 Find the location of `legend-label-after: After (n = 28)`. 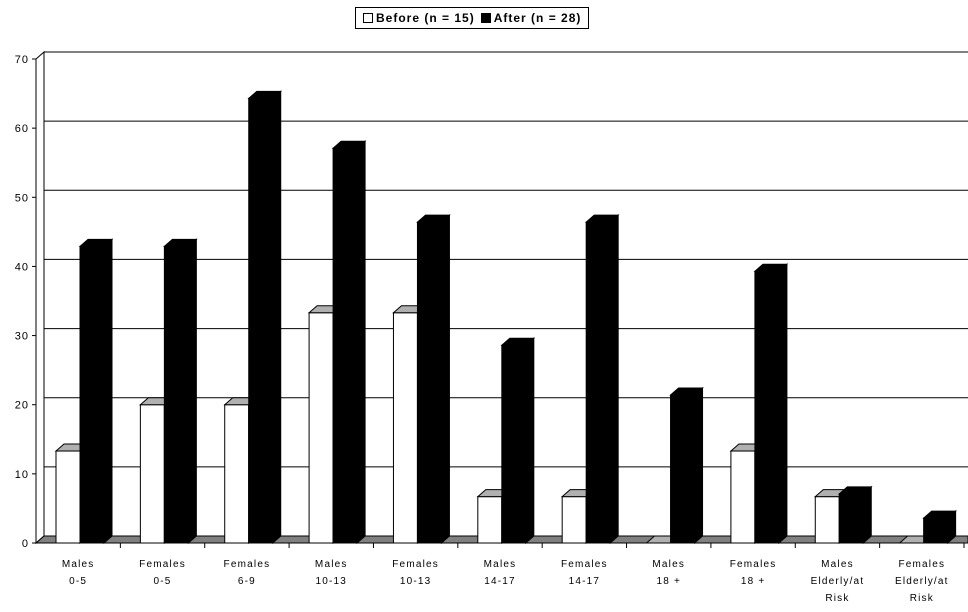

legend-label-after: After (n = 28) is located at coordinates (537, 18).